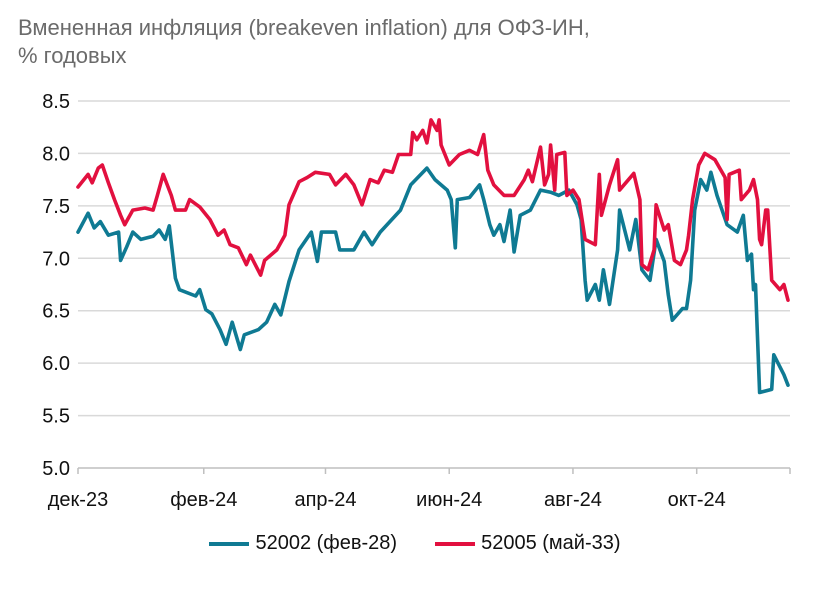 This screenshot has height=593, width=830. I want to click on x-tick-label: дек-23, so click(78, 500).